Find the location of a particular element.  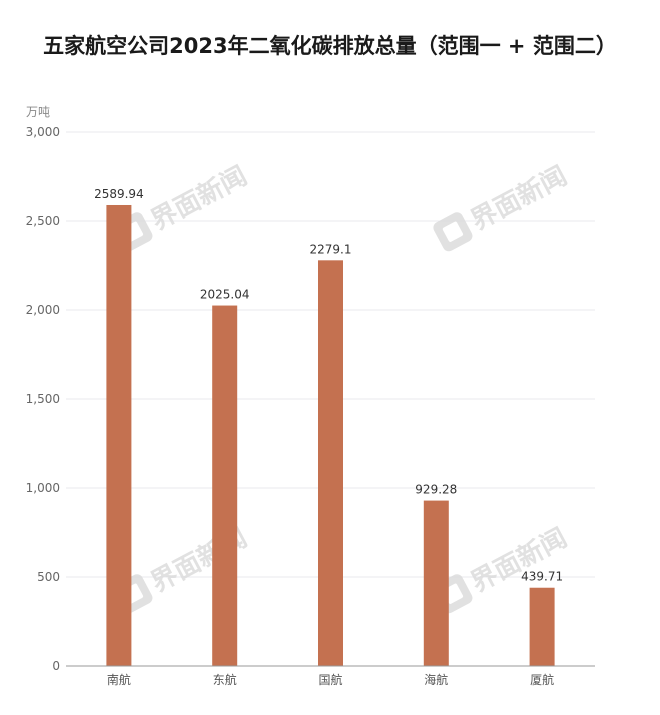

y-tick-label: 1,500 is located at coordinates (43, 399).